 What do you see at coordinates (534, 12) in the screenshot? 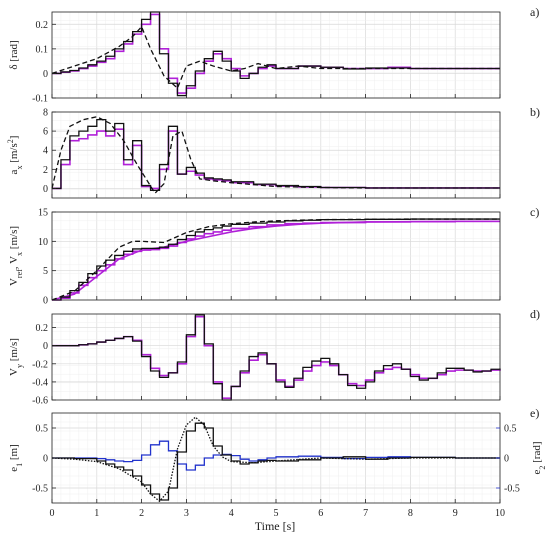
I see `panel-label-a: a)` at bounding box center [534, 12].